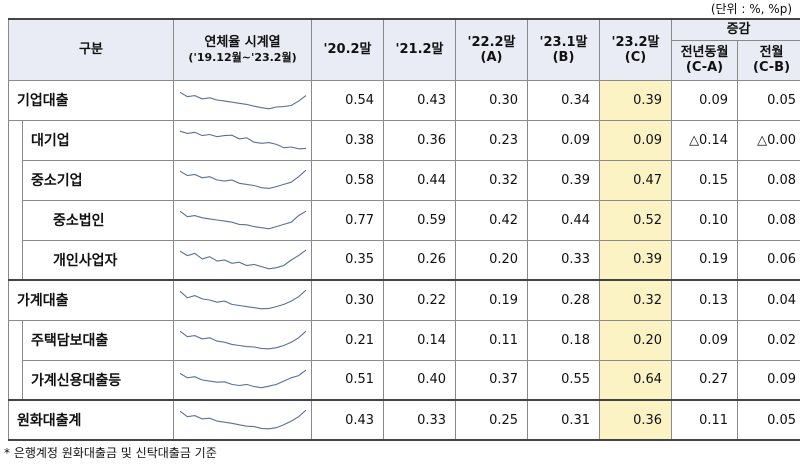 The width and height of the screenshot is (800, 465). What do you see at coordinates (348, 220) in the screenshot?
I see `value-cell: 0.77` at bounding box center [348, 220].